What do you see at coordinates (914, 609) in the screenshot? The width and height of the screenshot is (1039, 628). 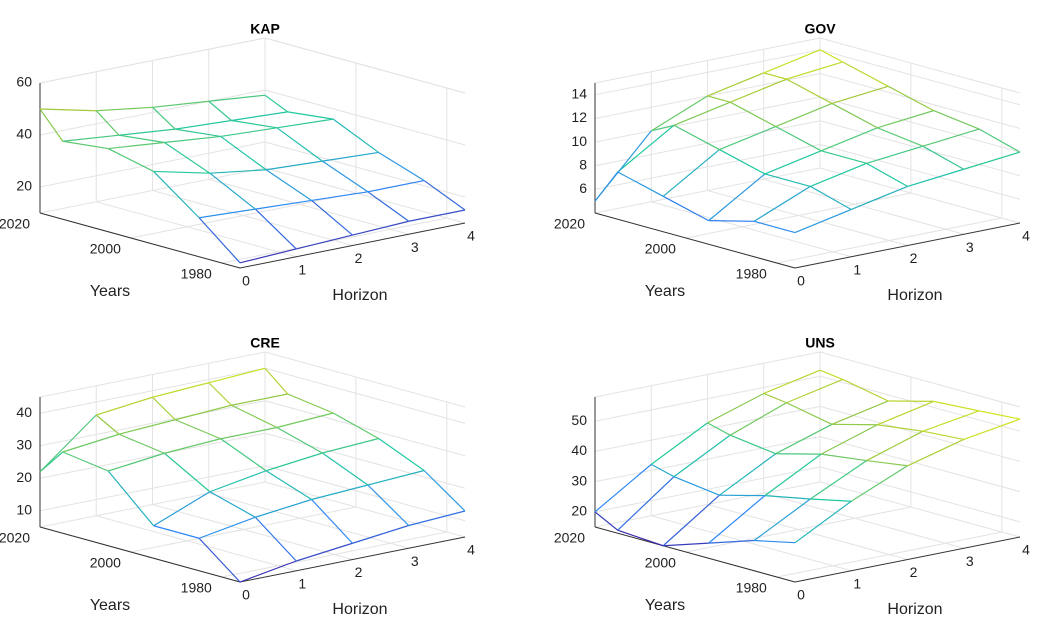 I see `x-axis-label: Horizon` at bounding box center [914, 609].